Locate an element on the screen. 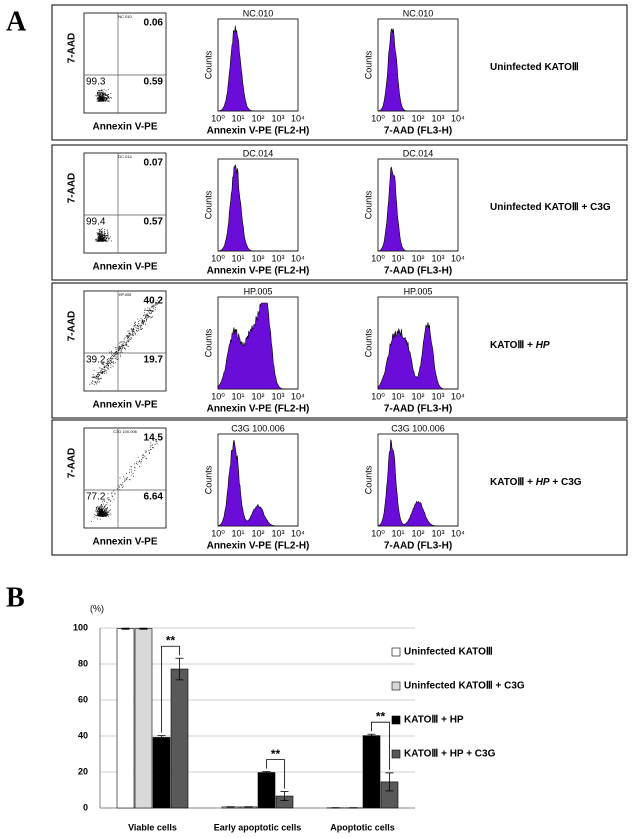  legend-label: KATOⅢ + HP is located at coordinates (434, 720).